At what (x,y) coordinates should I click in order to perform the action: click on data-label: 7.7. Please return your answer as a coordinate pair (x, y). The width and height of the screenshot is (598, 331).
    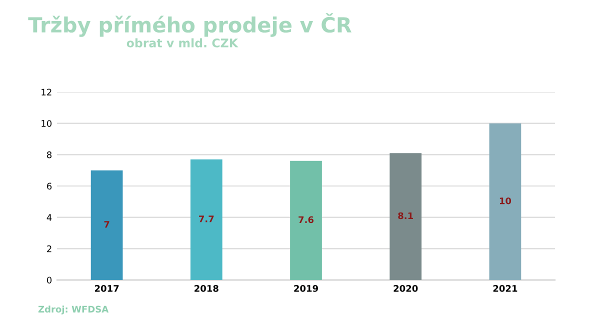
    Looking at the image, I should click on (206, 219).